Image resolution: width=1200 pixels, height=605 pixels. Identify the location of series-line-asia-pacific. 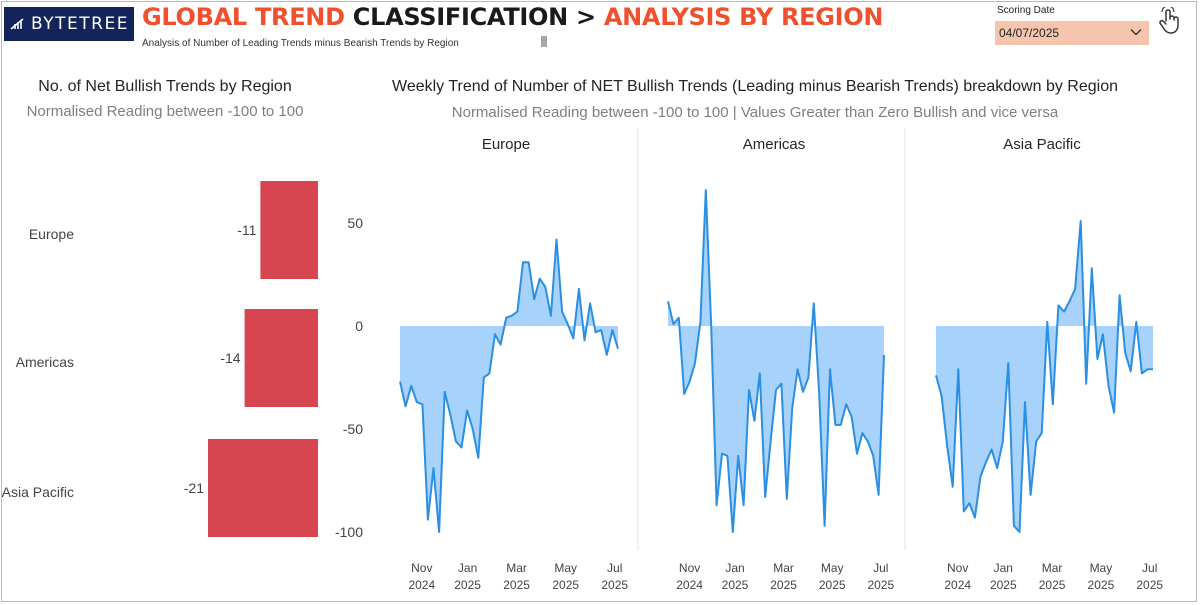
(1044, 376).